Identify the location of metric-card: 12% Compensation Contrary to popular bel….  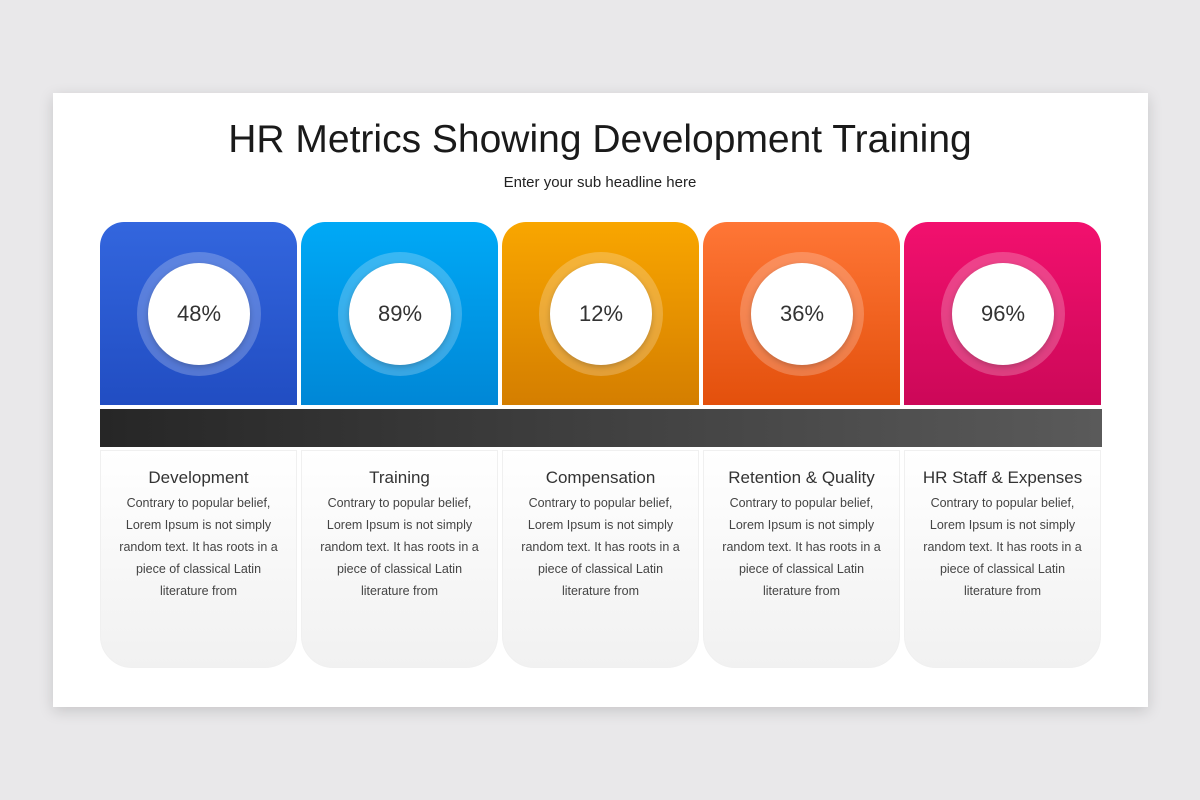
(600, 445).